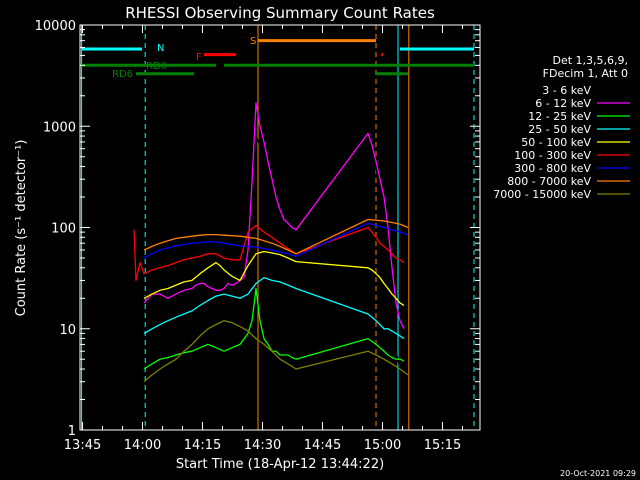 The image size is (640, 480). What do you see at coordinates (199, 57) in the screenshot?
I see `flag-label-f: F` at bounding box center [199, 57].